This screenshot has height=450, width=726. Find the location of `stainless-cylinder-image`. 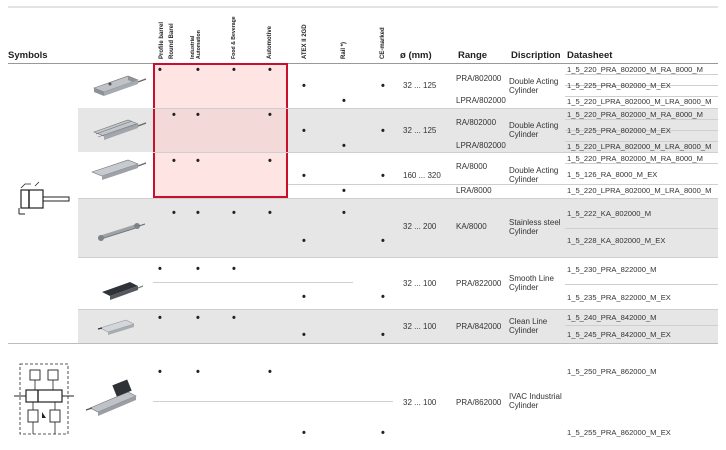

stainless-cylinder-image is located at coordinates (122, 232).